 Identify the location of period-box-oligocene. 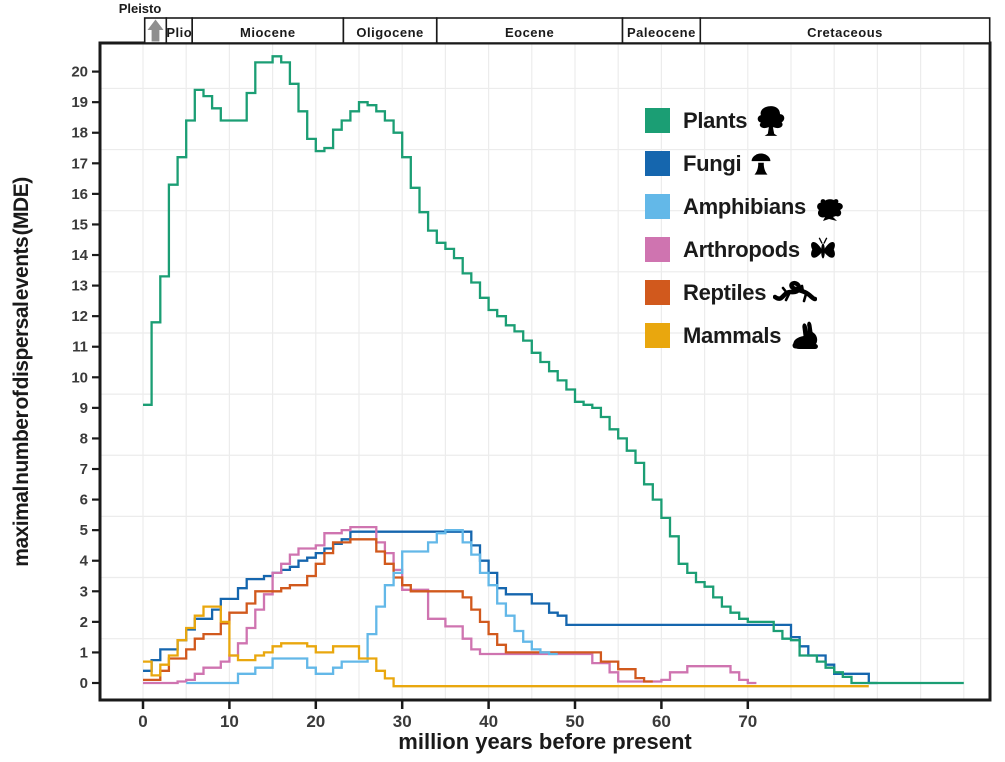
(390, 30).